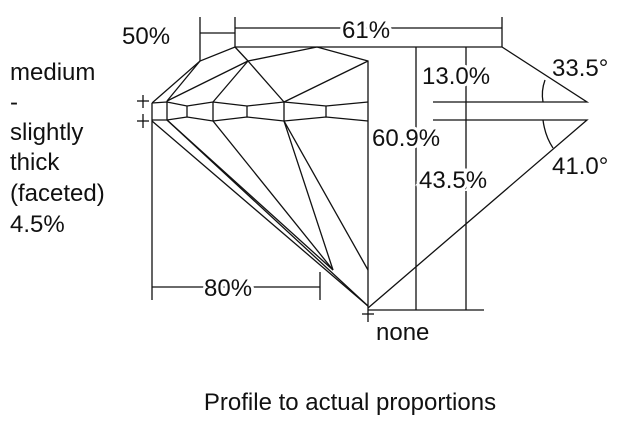 Image resolution: width=640 pixels, height=430 pixels. I want to click on diagram-caption: Profile to actual proportions, so click(350, 402).